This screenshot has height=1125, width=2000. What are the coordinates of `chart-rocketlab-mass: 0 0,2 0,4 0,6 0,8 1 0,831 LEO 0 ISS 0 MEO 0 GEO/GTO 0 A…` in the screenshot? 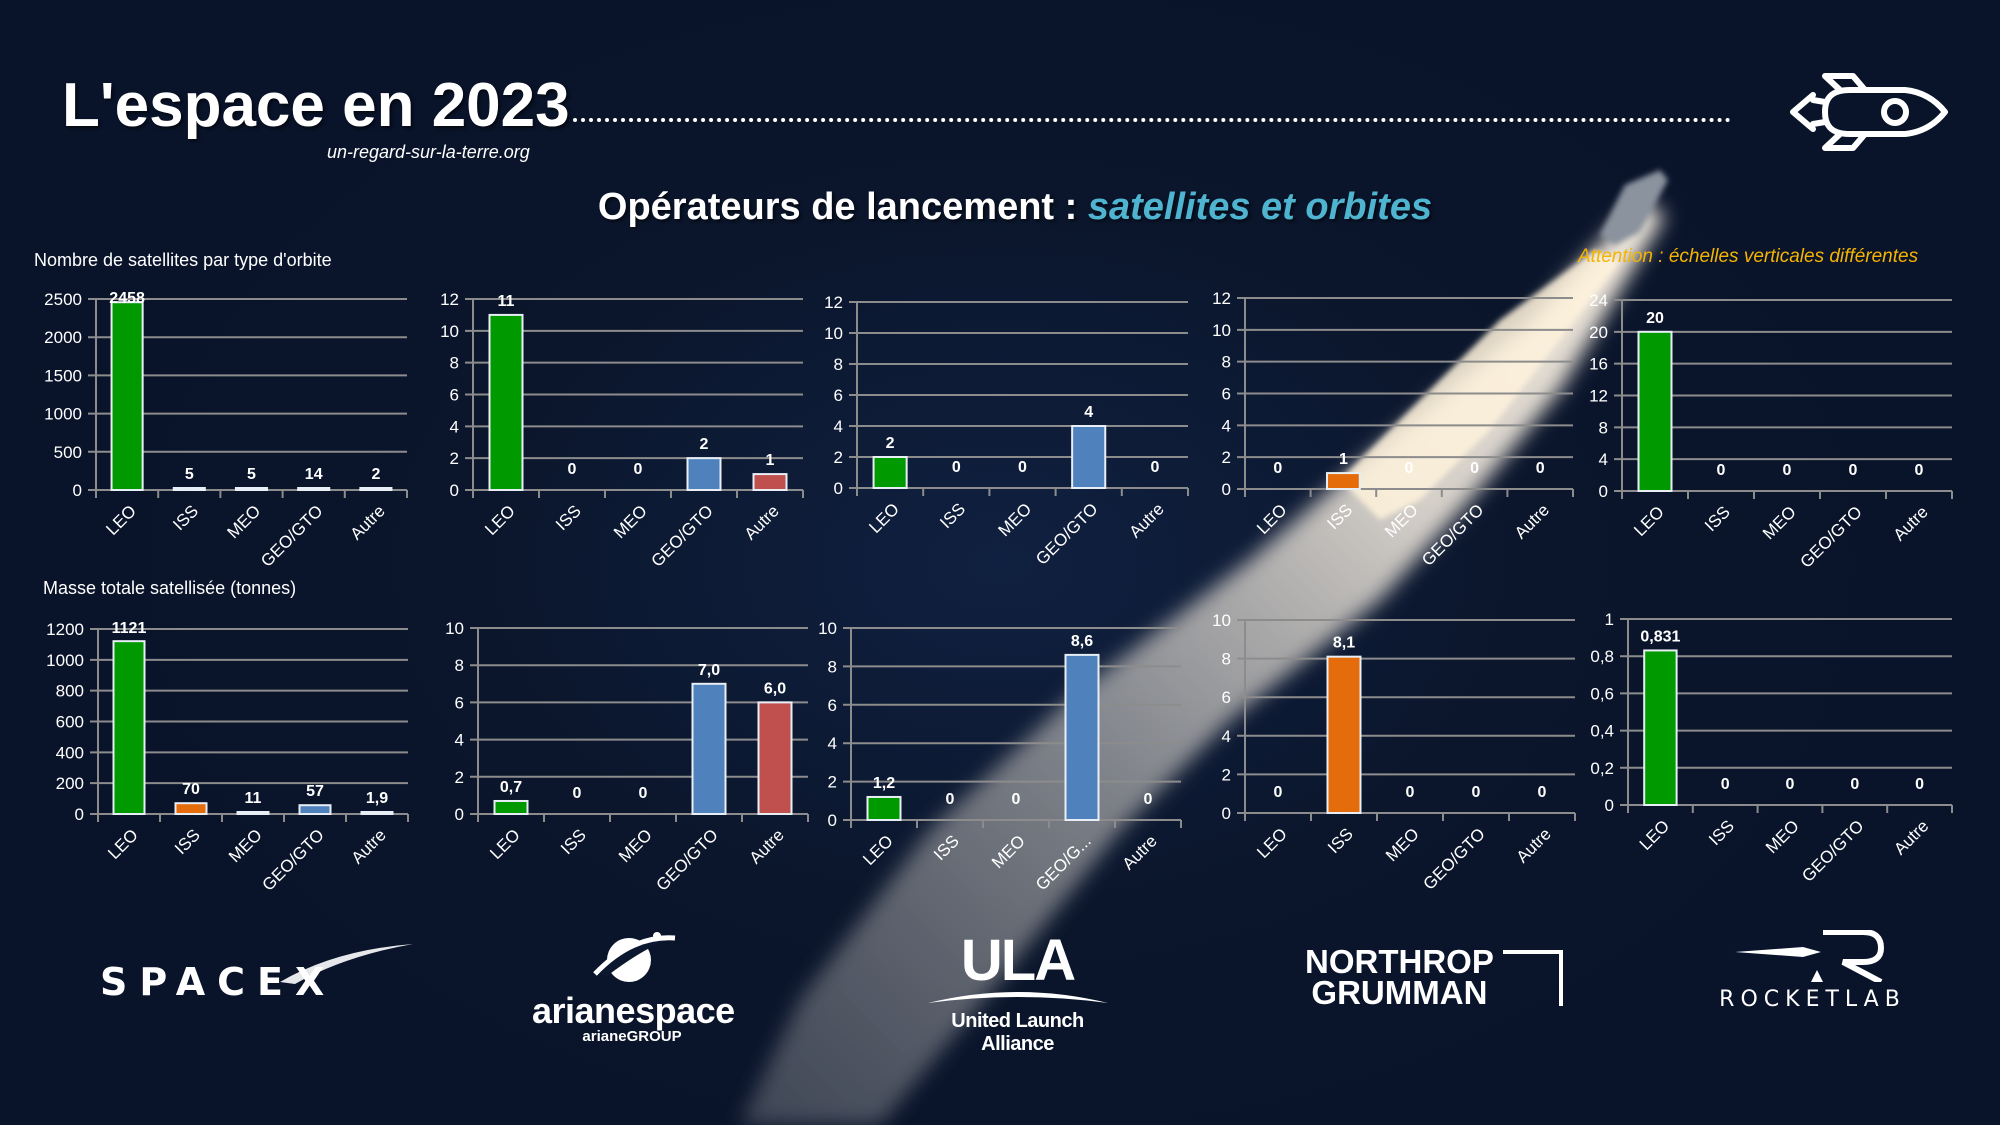 It's located at (1766, 765).